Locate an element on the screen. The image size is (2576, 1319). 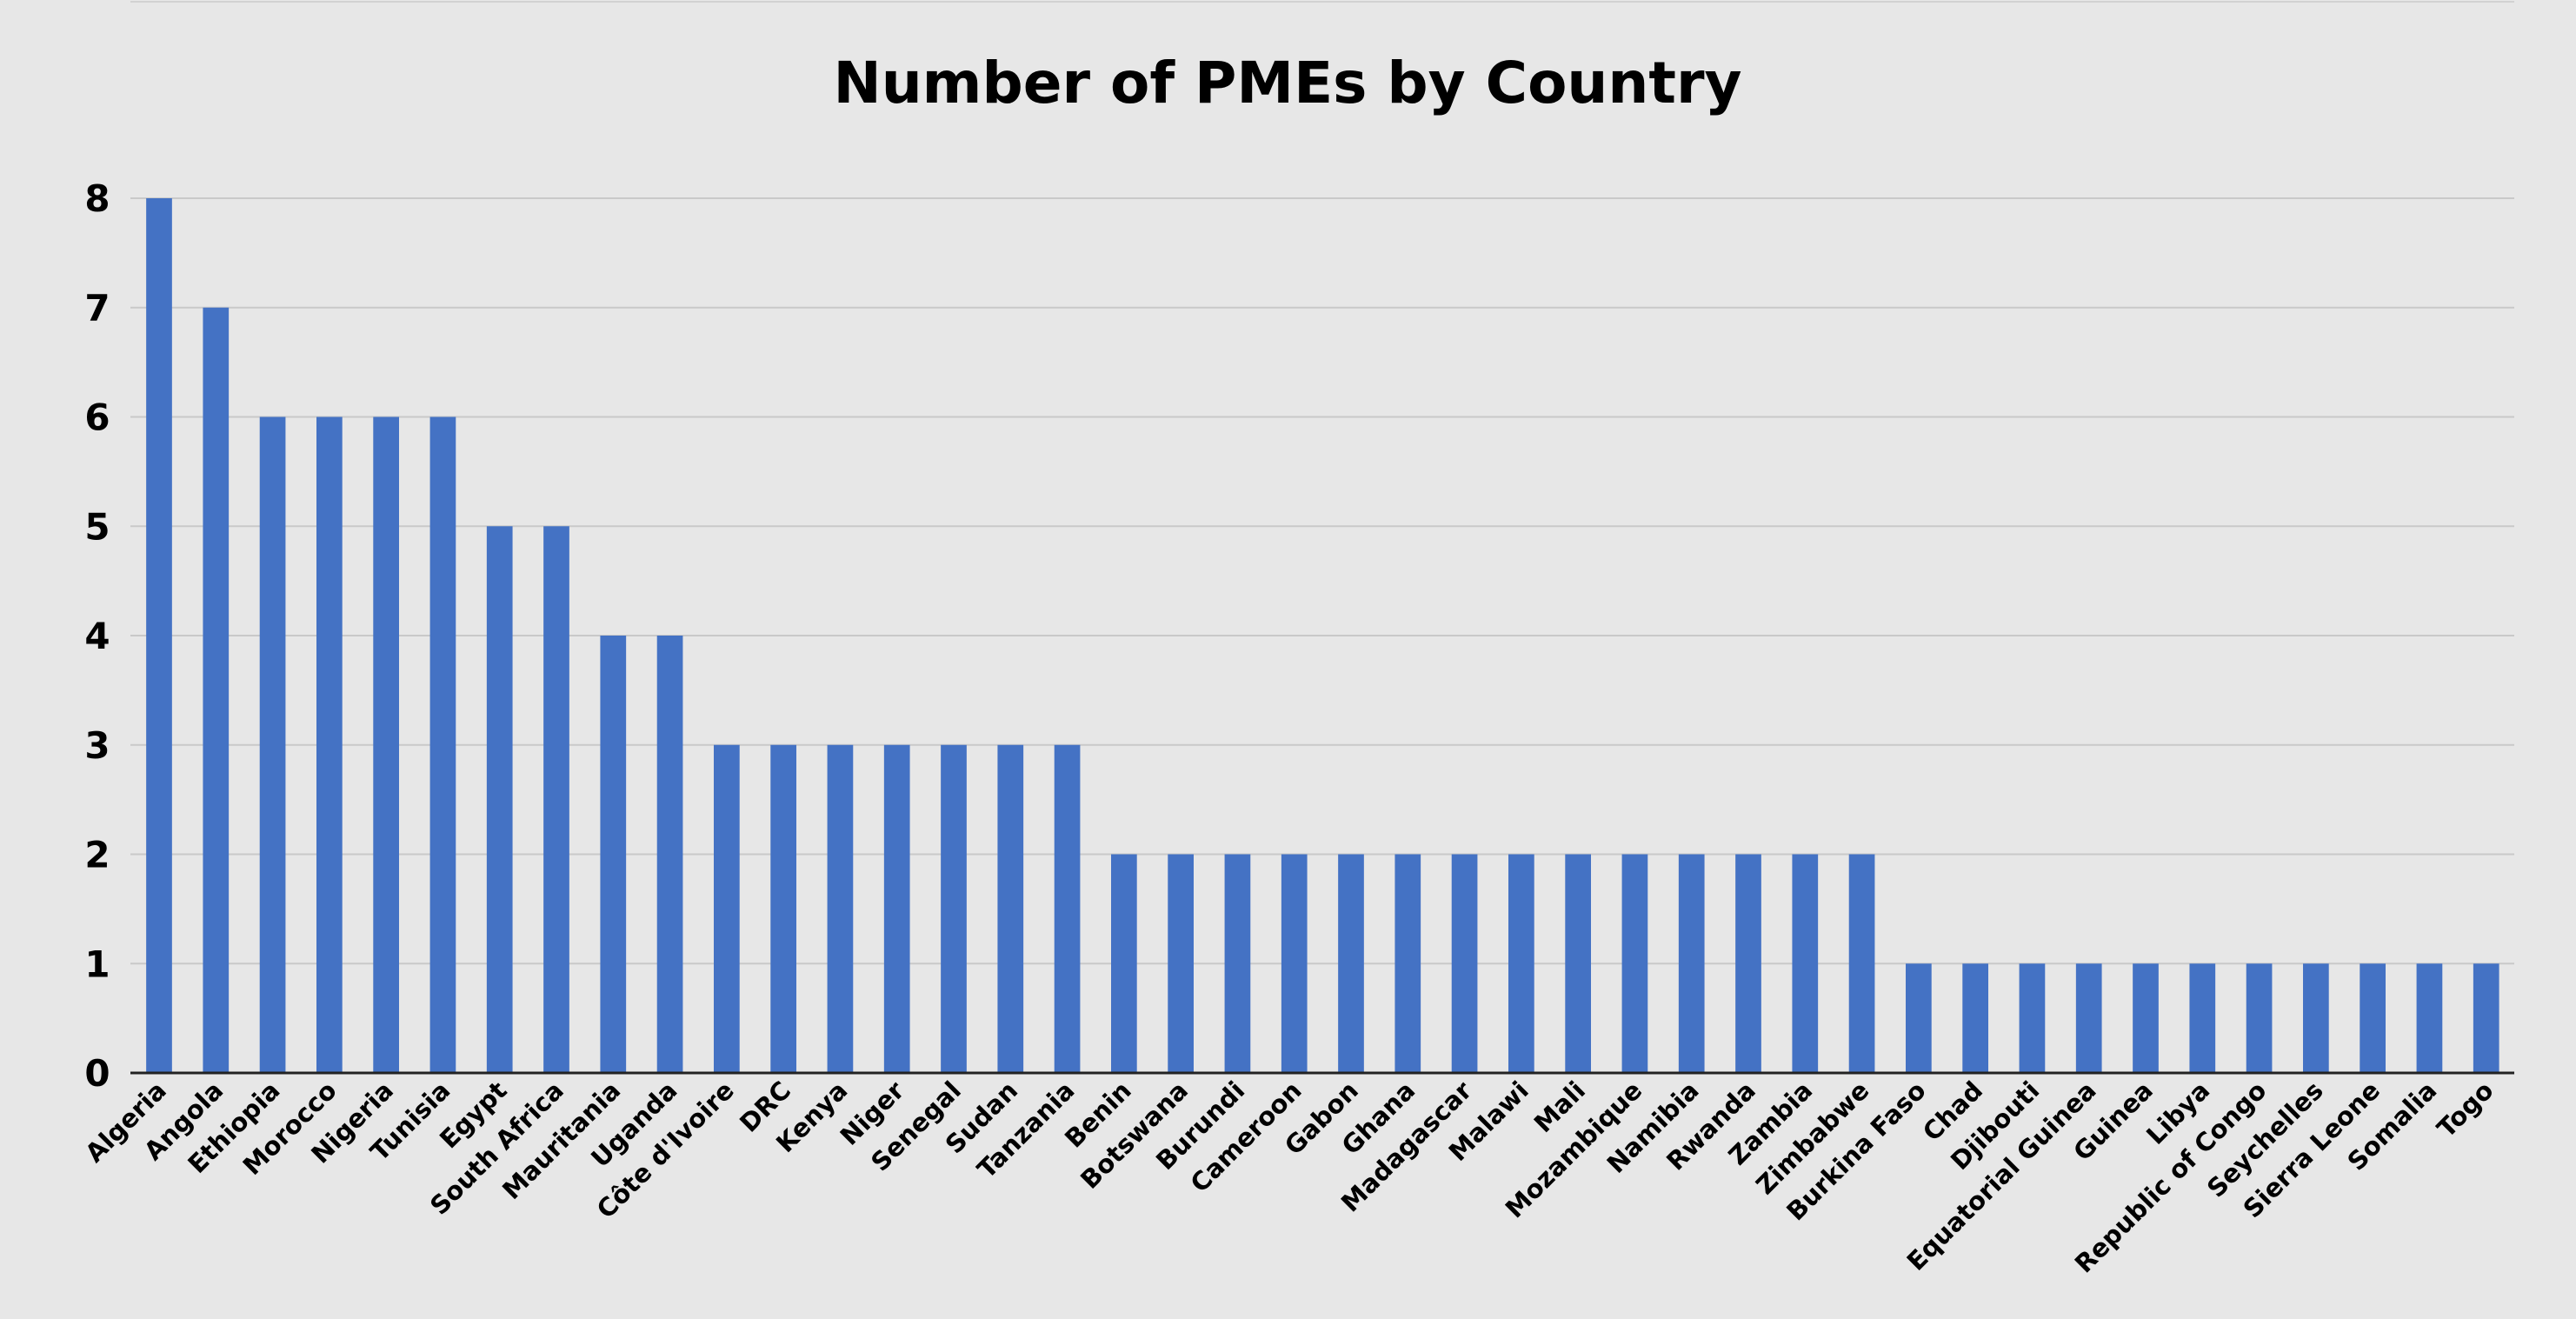
x-tick-label: Togo is located at coordinates (2465, 1109).